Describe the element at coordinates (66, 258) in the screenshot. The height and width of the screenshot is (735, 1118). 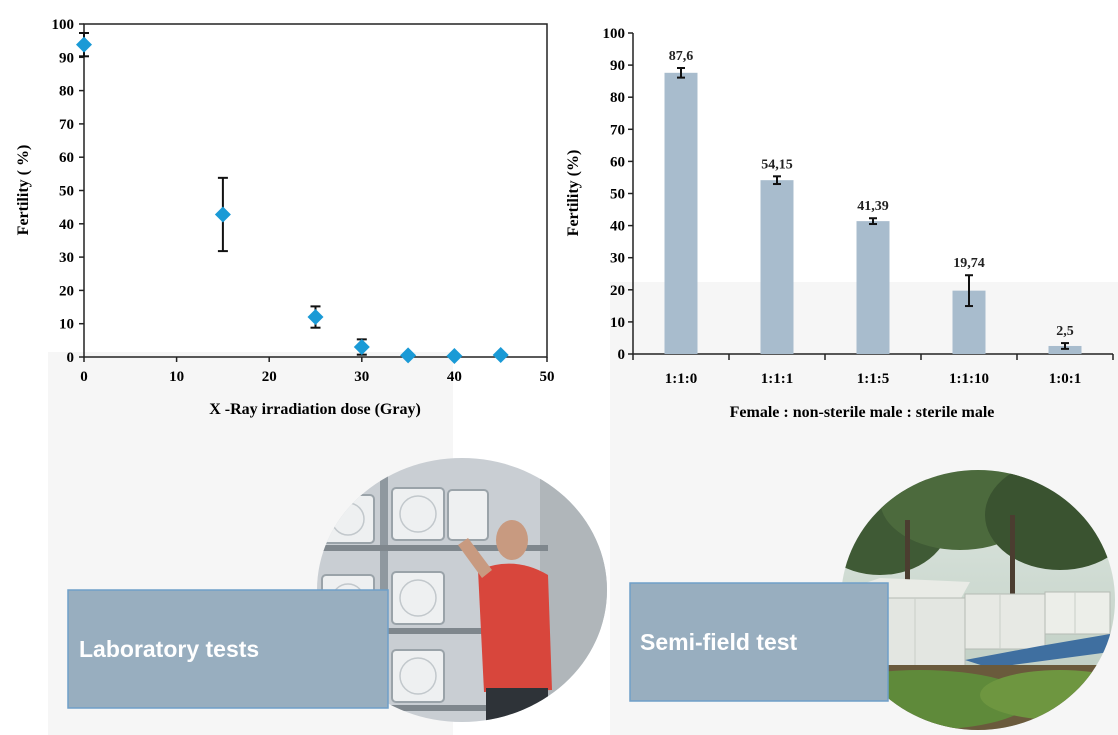
I see `scatter-y-tick-label: 30` at that location.